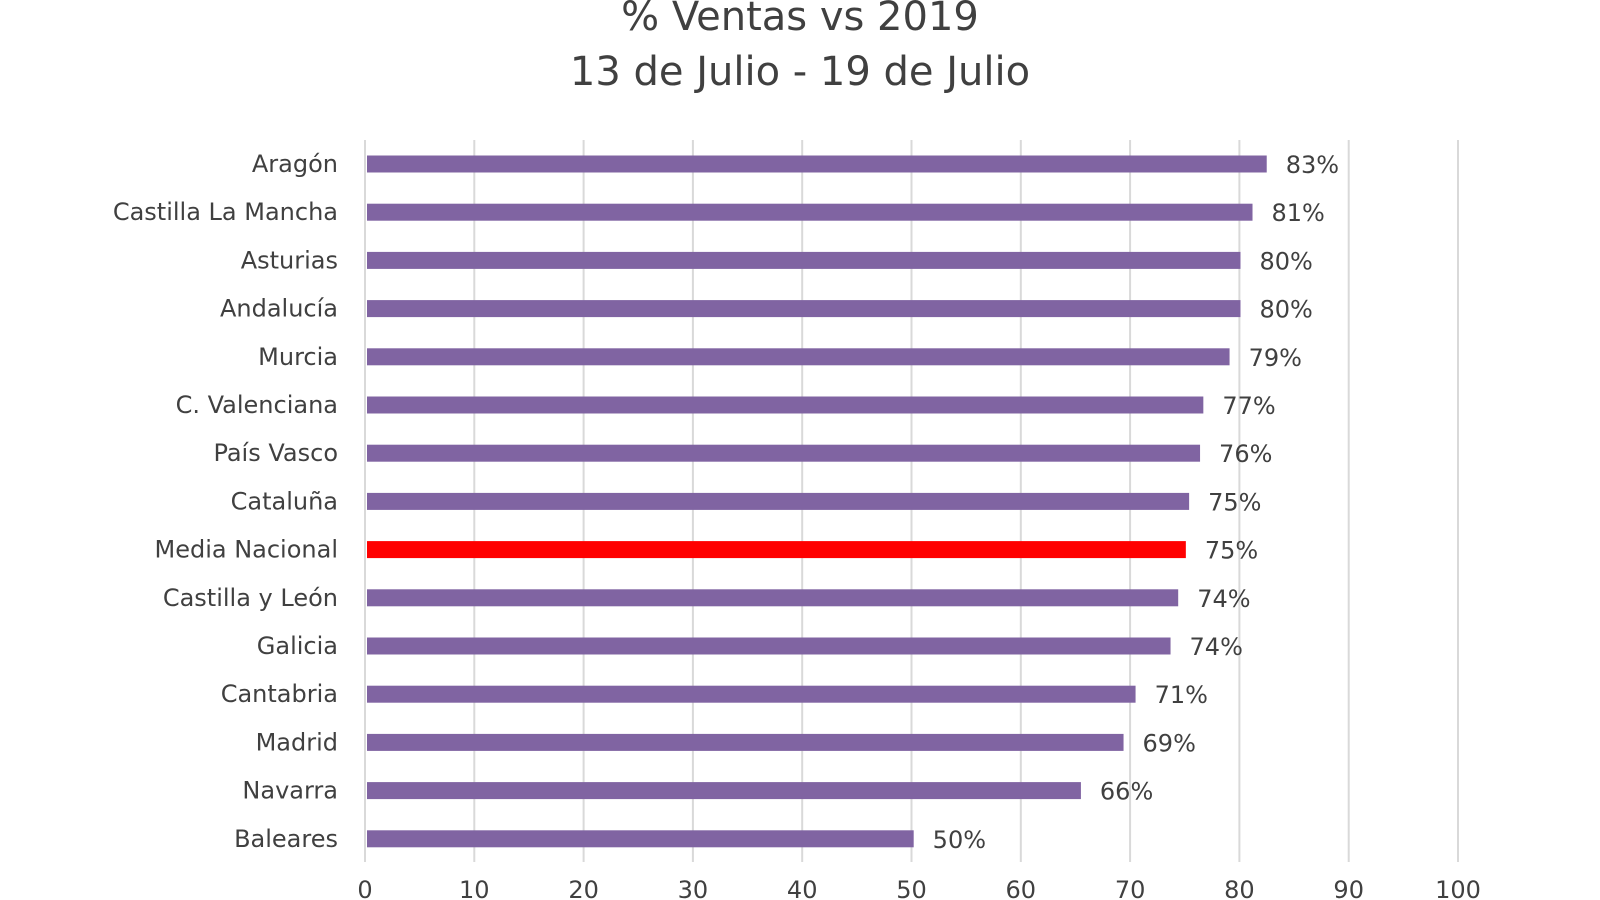  What do you see at coordinates (286, 839) in the screenshot?
I see `category-label: Baleares` at bounding box center [286, 839].